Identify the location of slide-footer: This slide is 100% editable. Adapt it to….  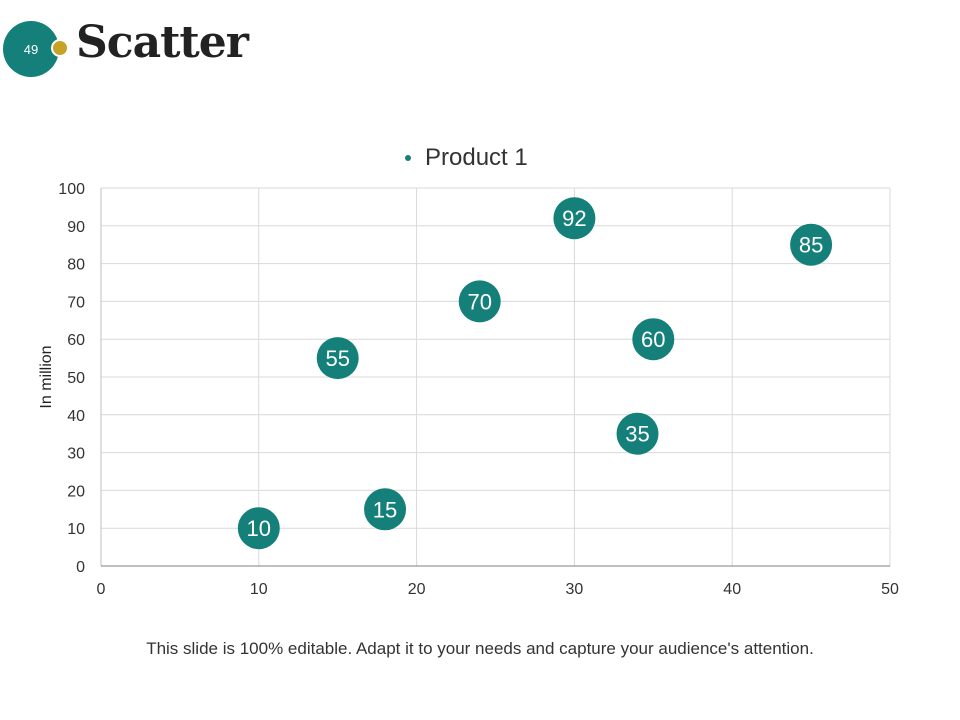
(480, 648).